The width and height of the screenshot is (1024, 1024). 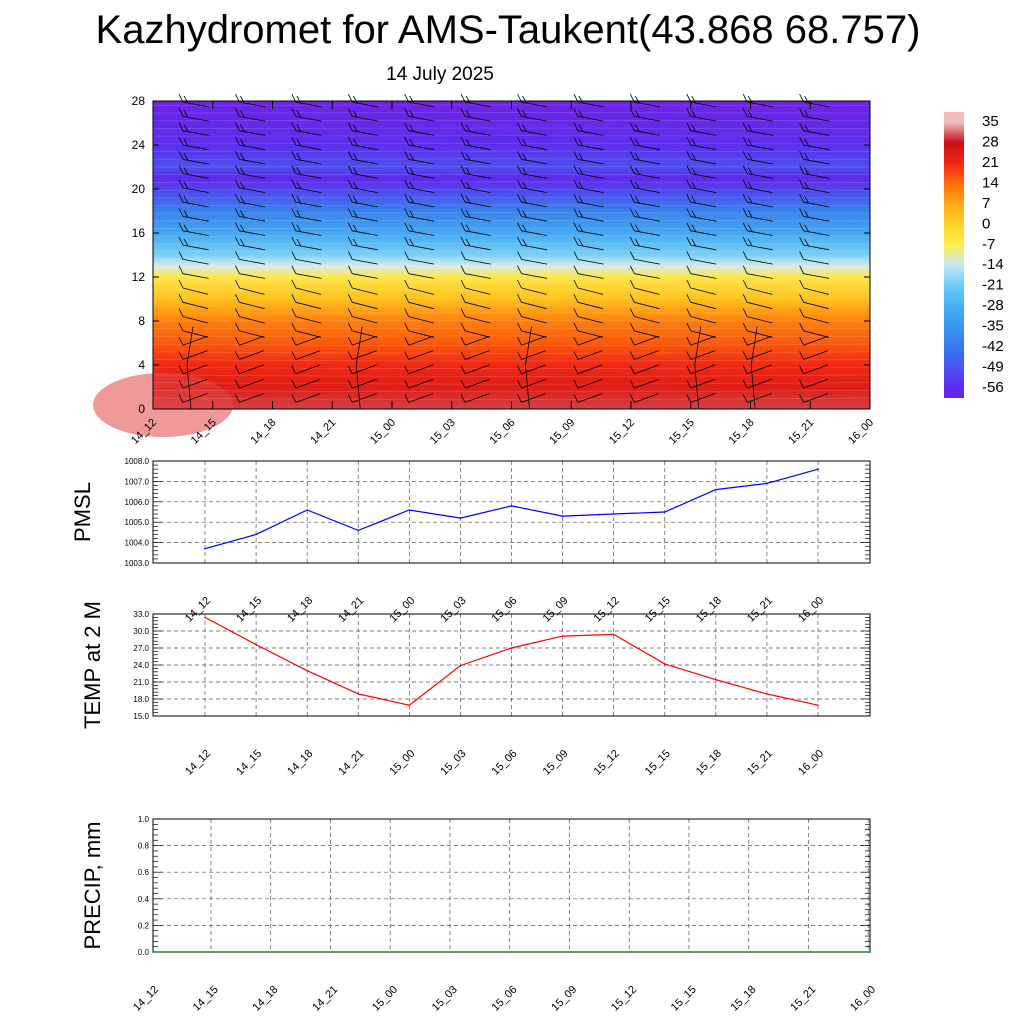 I want to click on warm-surface-pocket, so click(x=163, y=405).